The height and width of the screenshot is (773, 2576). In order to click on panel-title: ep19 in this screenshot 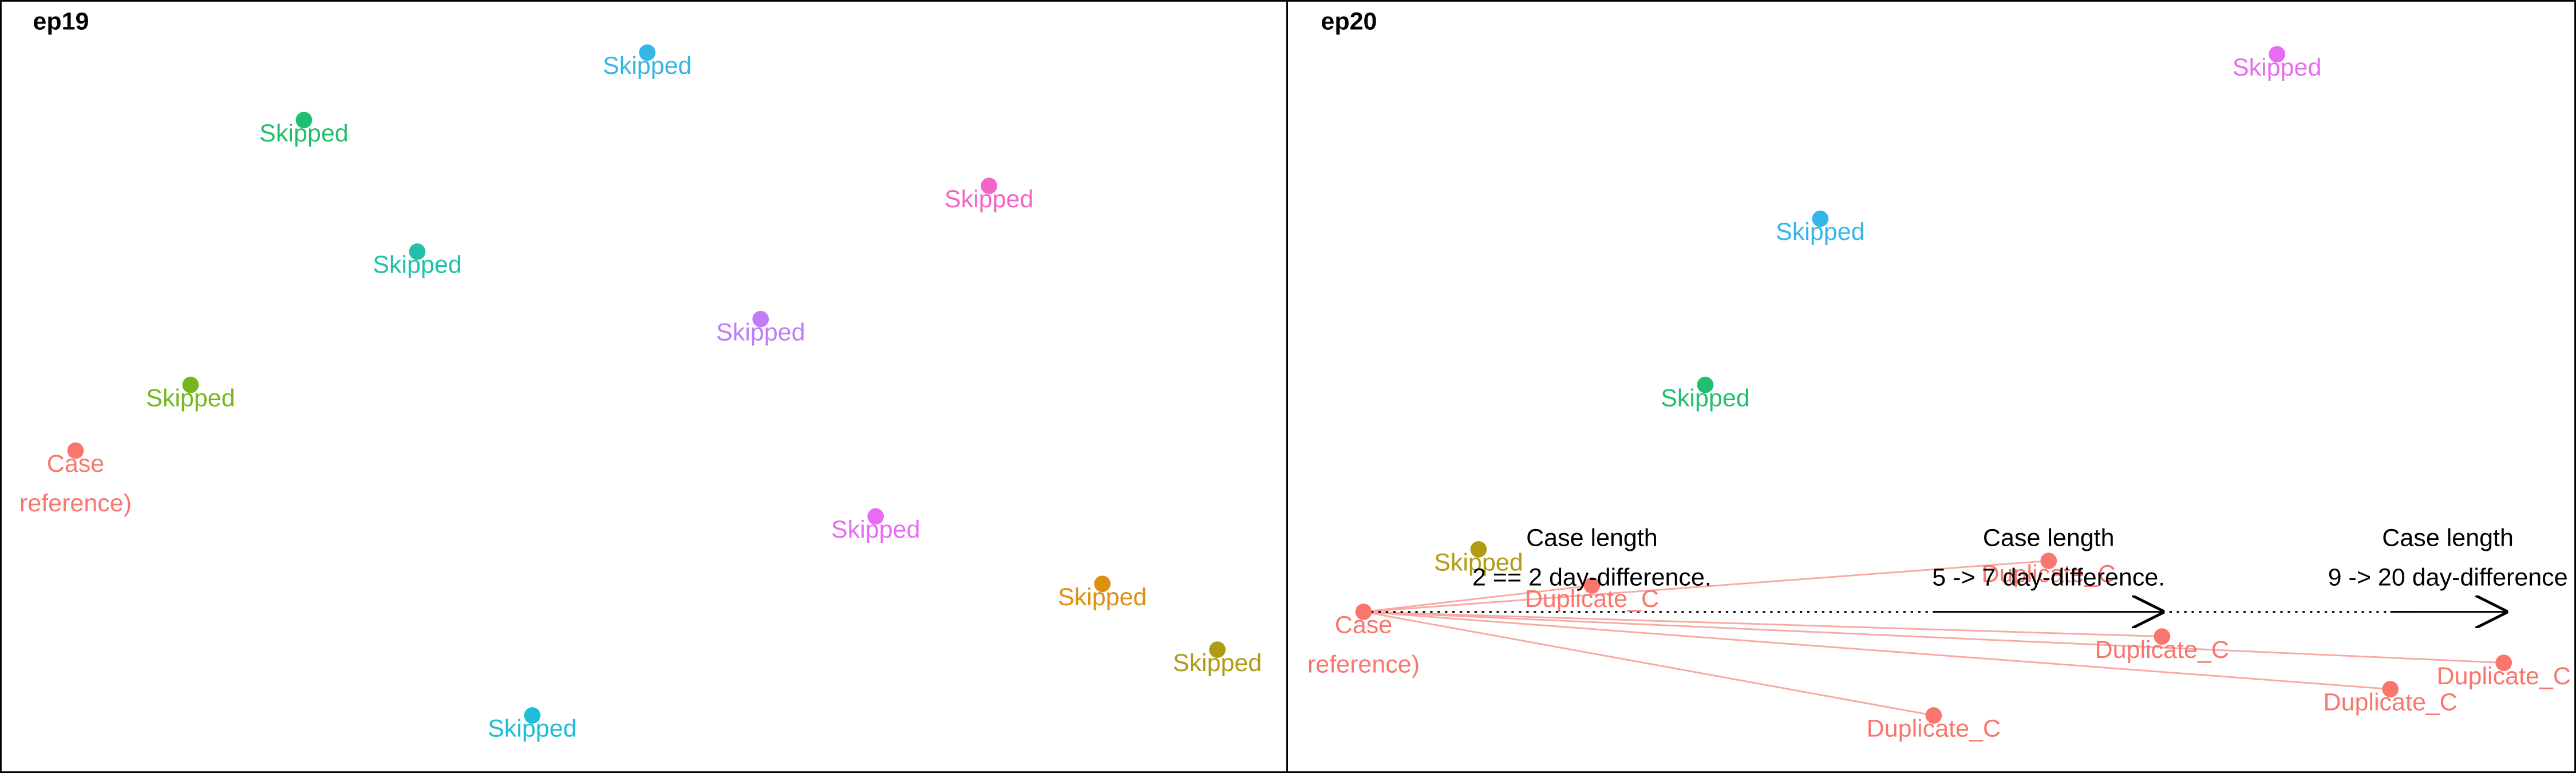, I will do `click(61, 22)`.